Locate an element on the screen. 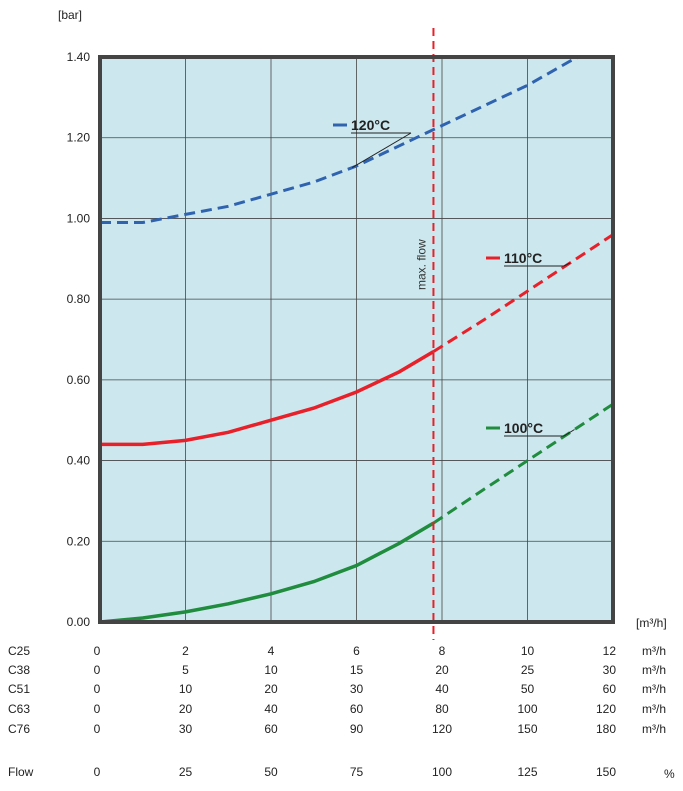 Image resolution: width=683 pixels, height=791 pixels. y-tick-label: 0.20 is located at coordinates (79, 541).